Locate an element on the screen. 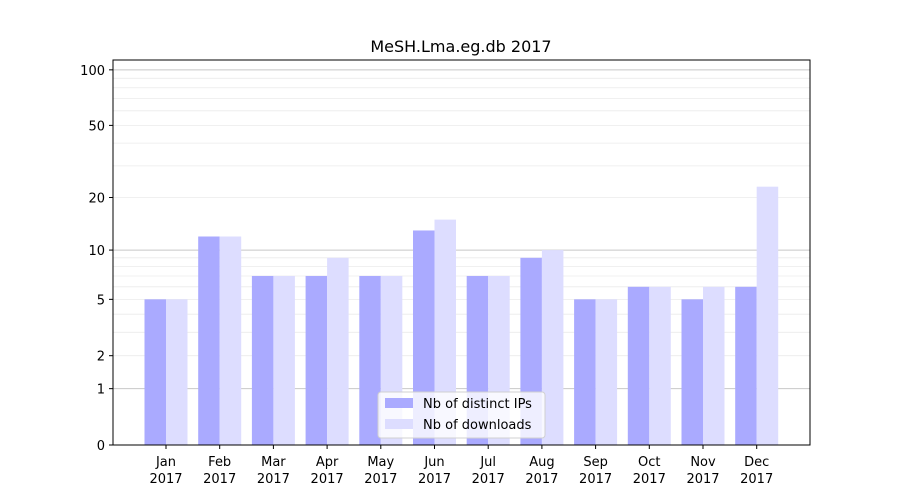  x-tick-label-month: Oct is located at coordinates (649, 462).